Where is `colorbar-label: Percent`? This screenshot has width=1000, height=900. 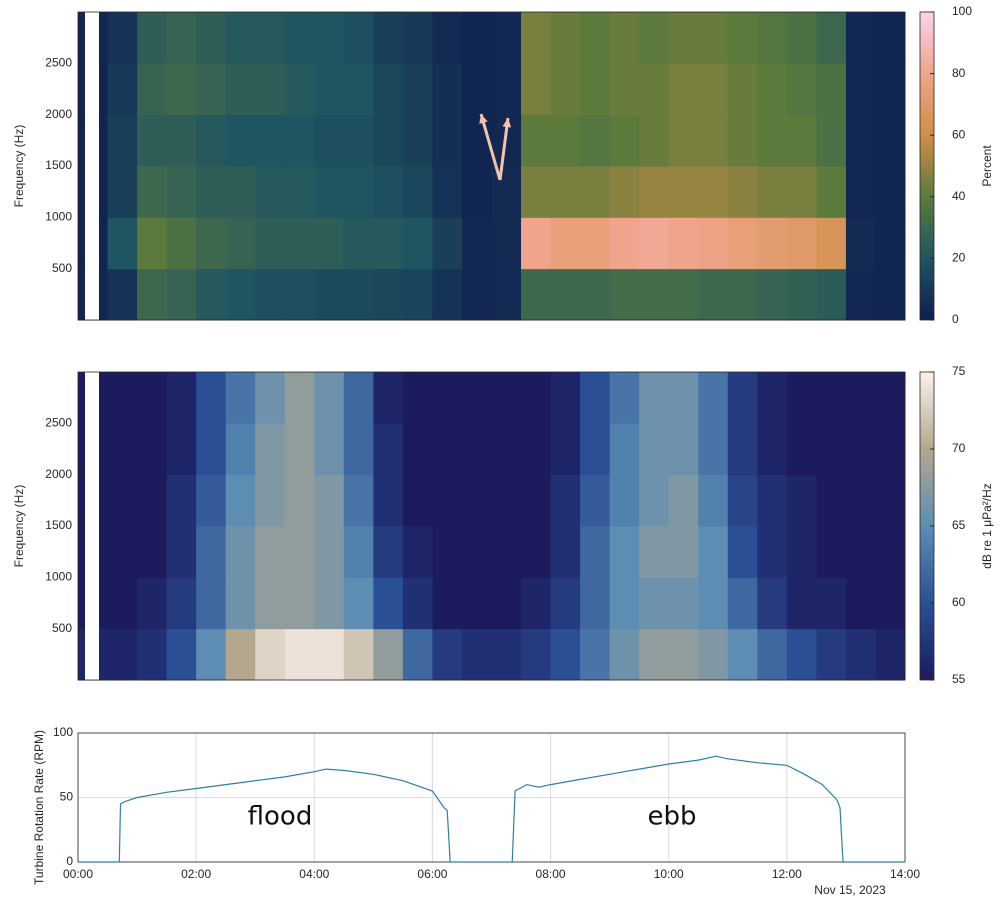
colorbar-label: Percent is located at coordinates (987, 166).